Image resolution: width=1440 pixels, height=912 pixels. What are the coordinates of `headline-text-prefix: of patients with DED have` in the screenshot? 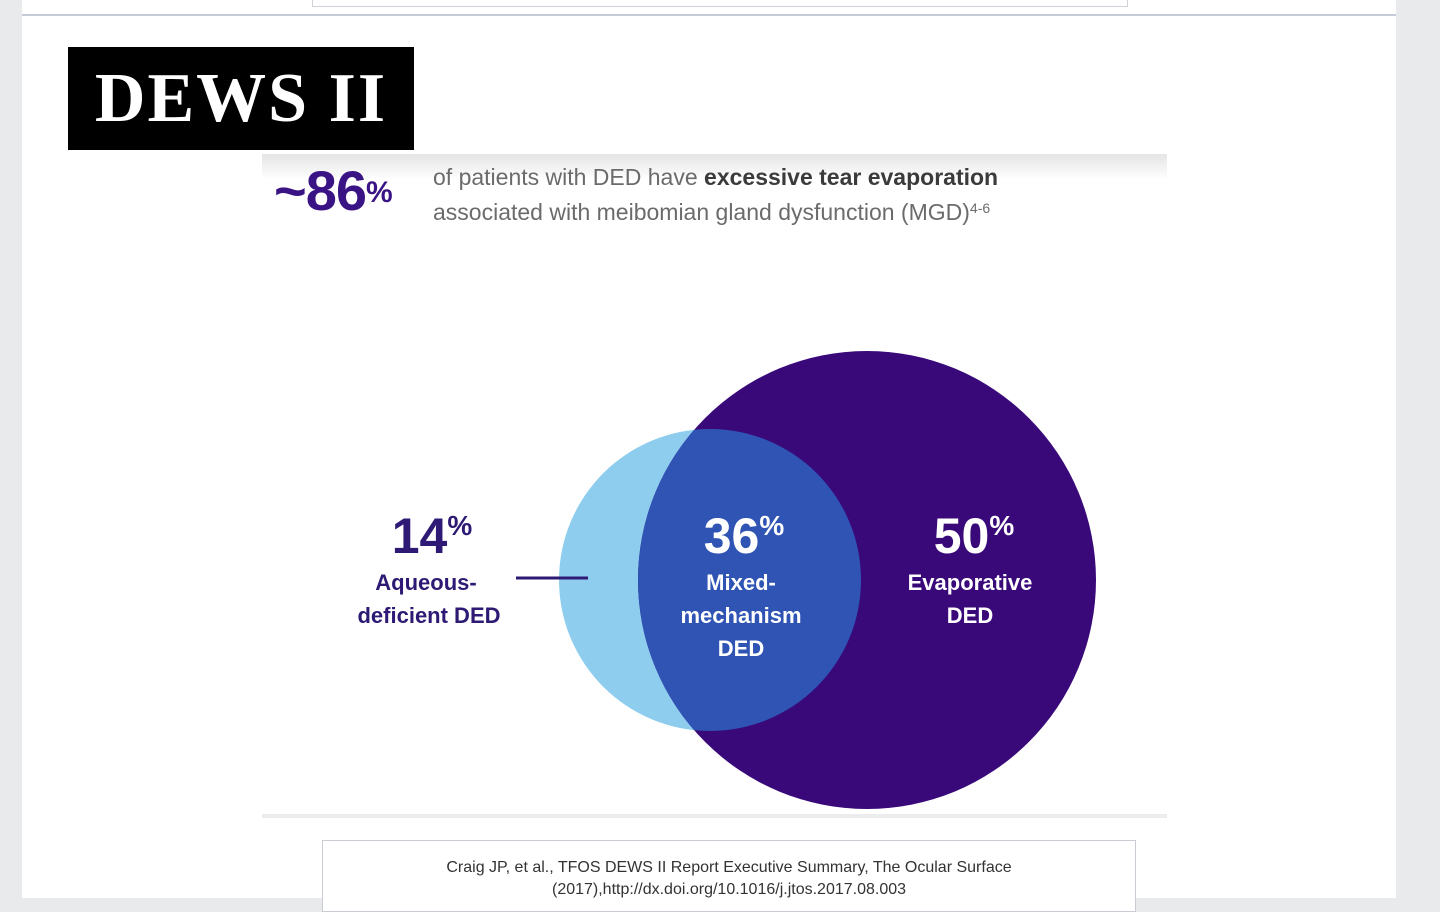 It's located at (565, 177).